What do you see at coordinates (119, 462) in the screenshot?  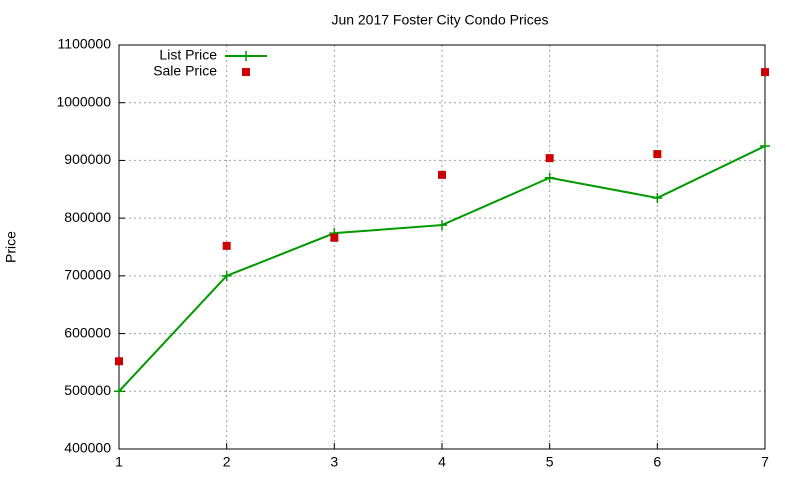 I see `x-tick-label: 1` at bounding box center [119, 462].